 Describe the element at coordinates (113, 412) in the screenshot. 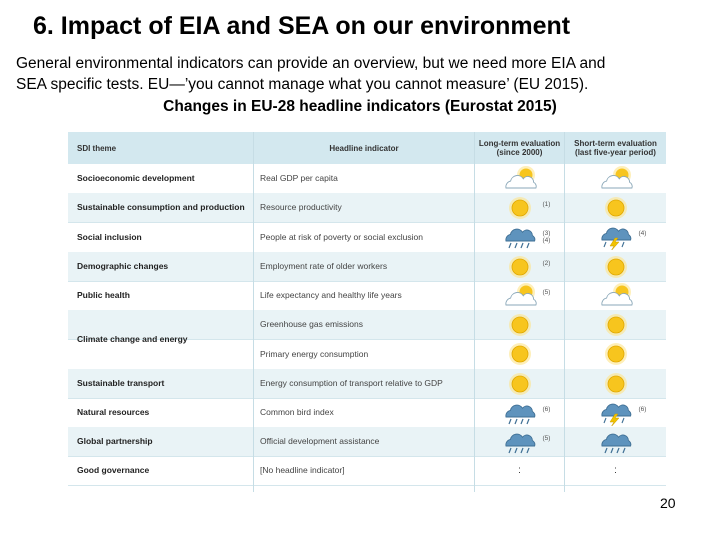

I see `theme-cell: Natural resources` at that location.